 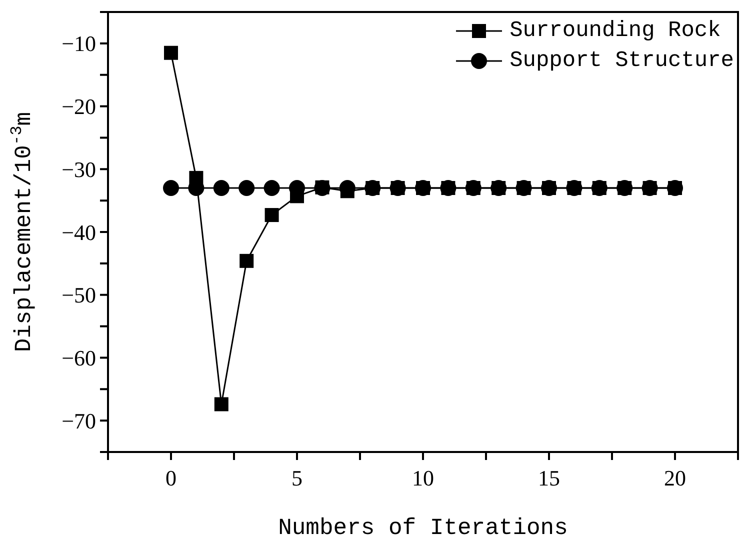 I want to click on y-tick-label: −30, so click(x=79, y=169).